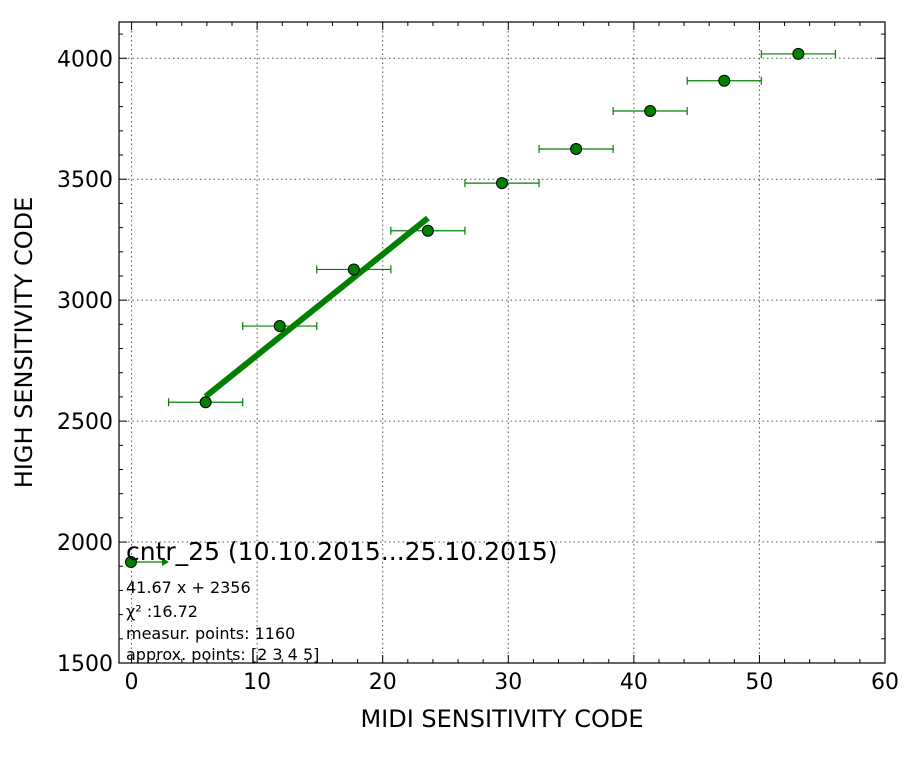  I want to click on x-tick-label: 50, so click(759, 682).